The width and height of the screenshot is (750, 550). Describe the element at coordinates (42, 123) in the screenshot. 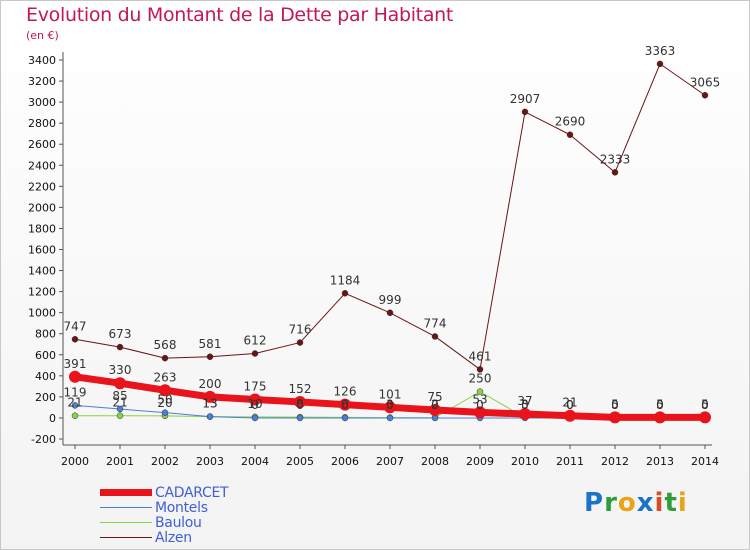

I see `y-tick-label: 2800` at that location.